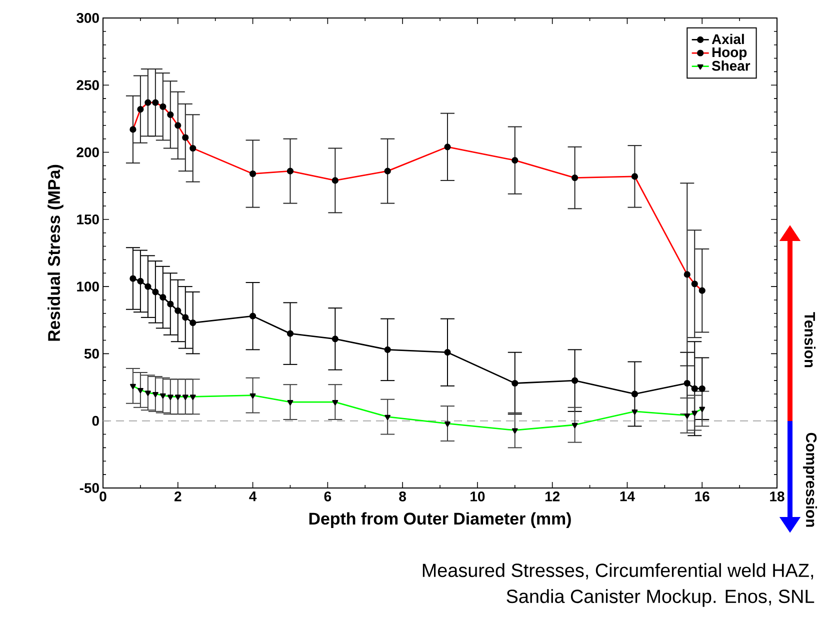 Image resolution: width=829 pixels, height=619 pixels. Describe the element at coordinates (328, 496) in the screenshot. I see `x-tick-label: 6` at that location.